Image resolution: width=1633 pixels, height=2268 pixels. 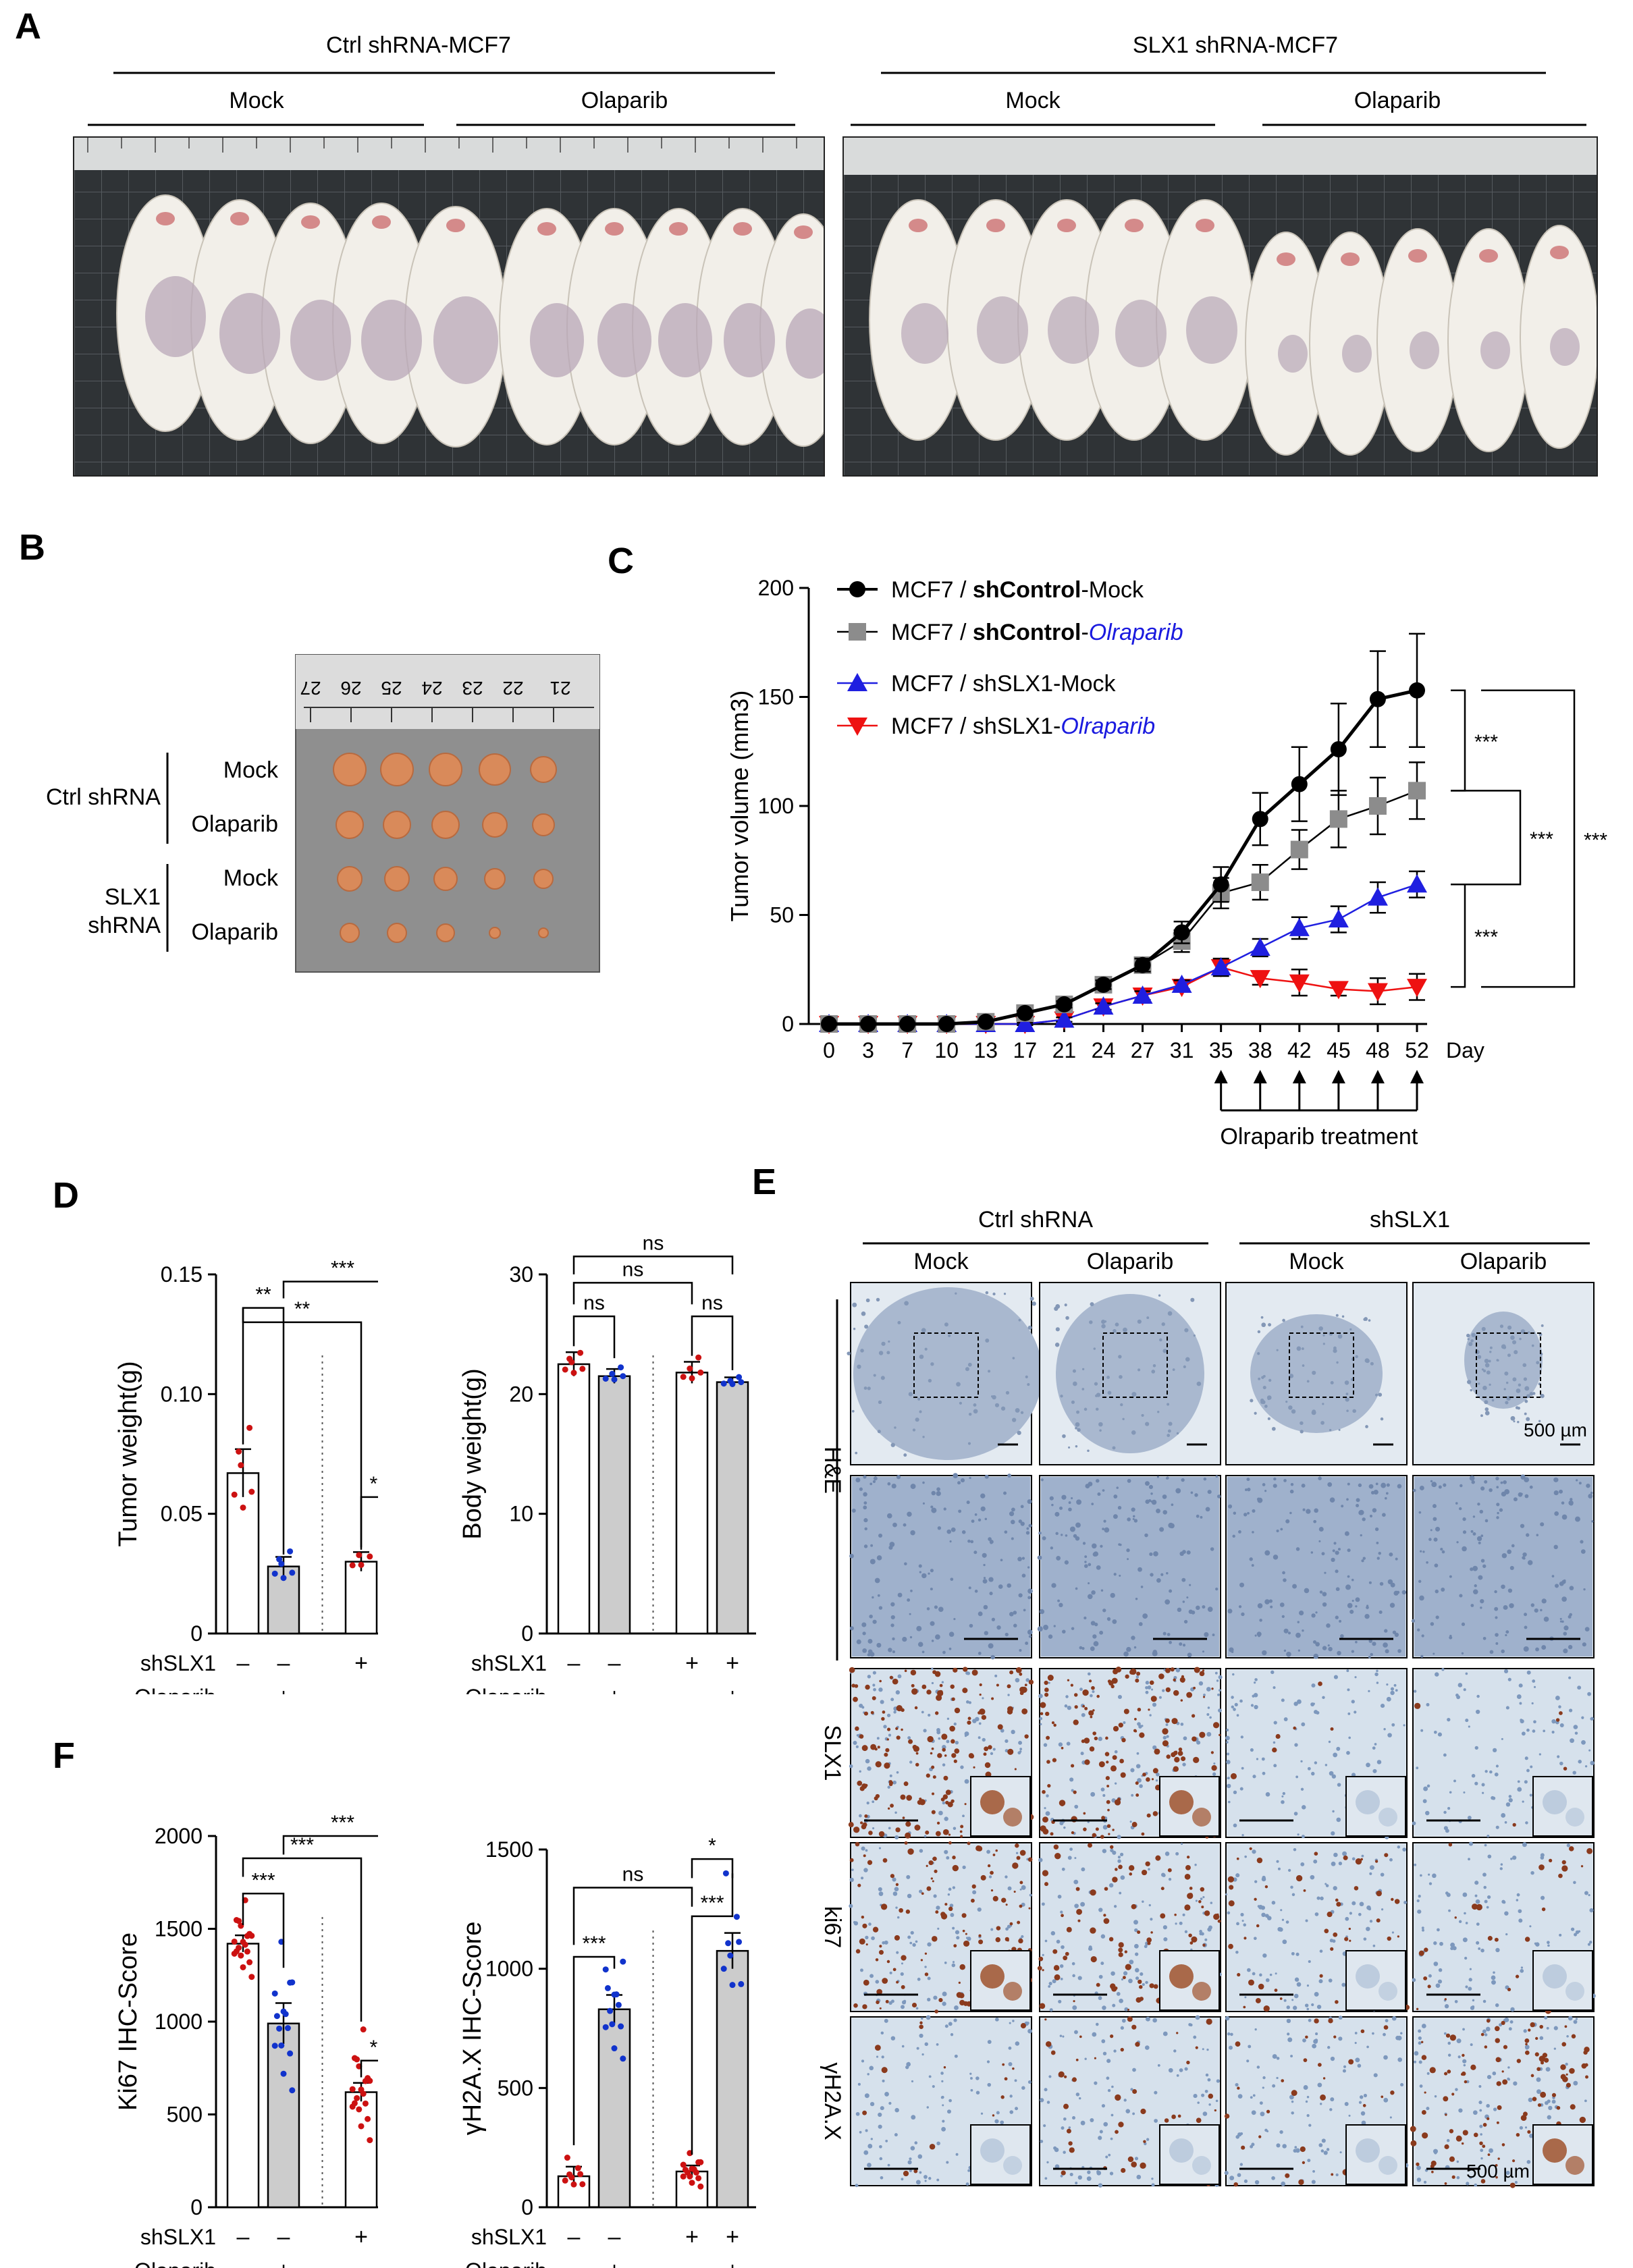 I want to click on x-tick-label: 42, so click(x=1300, y=1050).